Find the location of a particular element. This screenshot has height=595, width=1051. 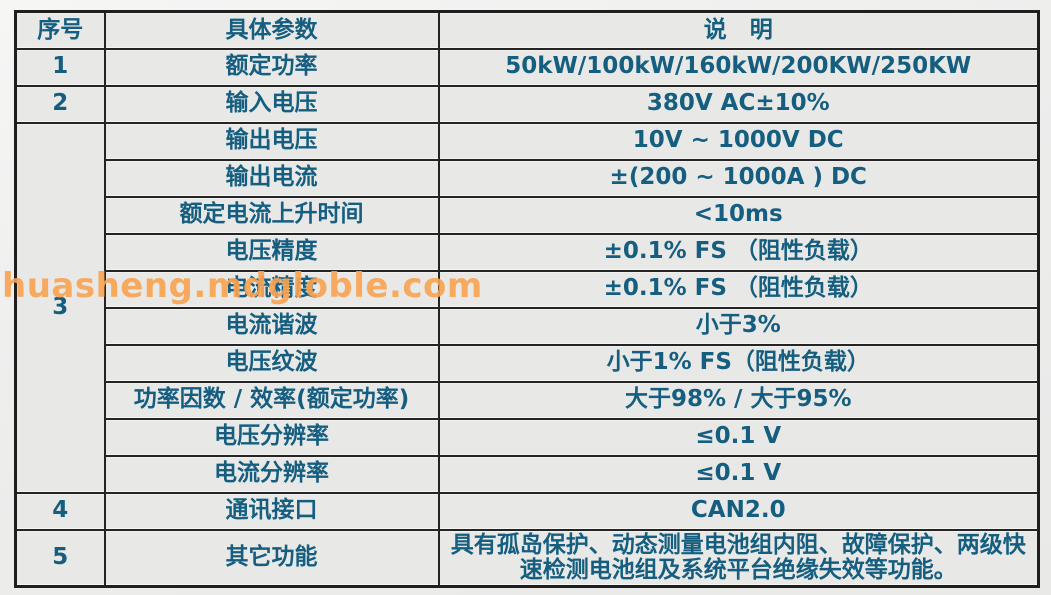

table-row: 4 通讯接口 CAN2.0 is located at coordinates (527, 511).